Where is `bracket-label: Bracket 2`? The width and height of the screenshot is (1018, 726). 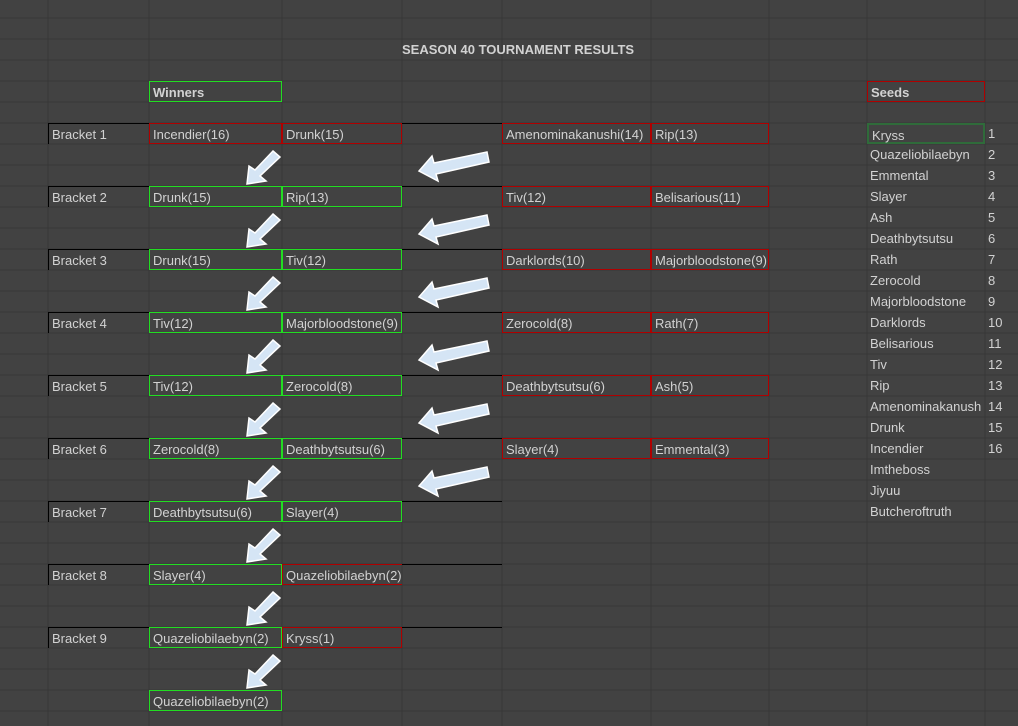 bracket-label: Bracket 2 is located at coordinates (98, 196).